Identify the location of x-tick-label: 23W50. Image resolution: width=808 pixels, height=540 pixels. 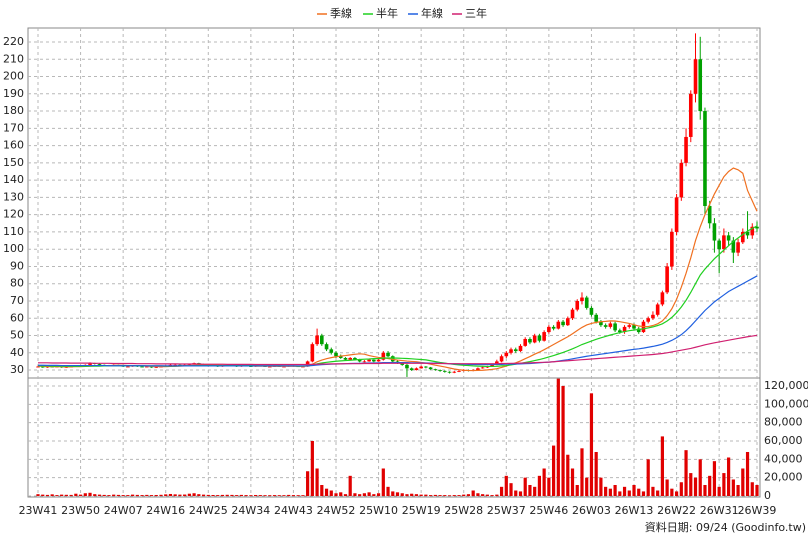
(80, 510).